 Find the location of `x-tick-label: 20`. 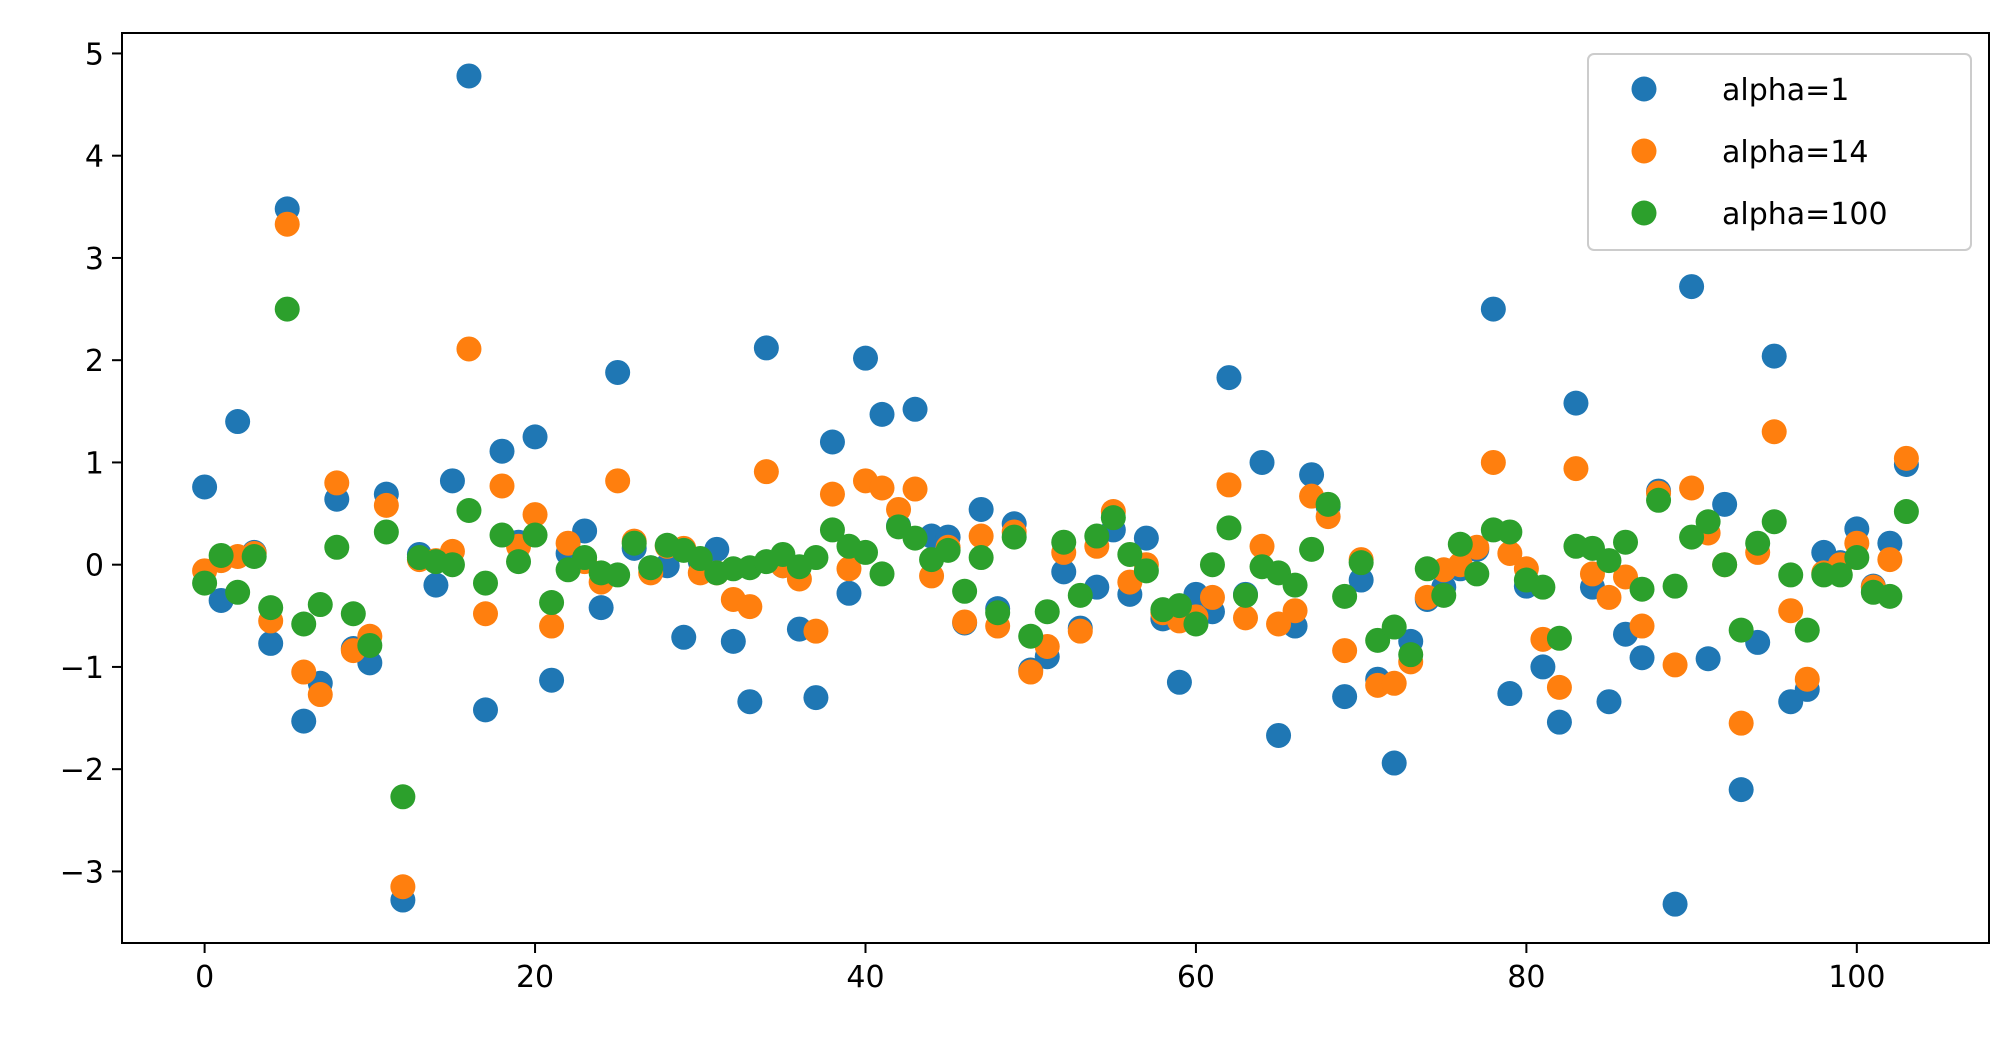

x-tick-label: 20 is located at coordinates (535, 977).